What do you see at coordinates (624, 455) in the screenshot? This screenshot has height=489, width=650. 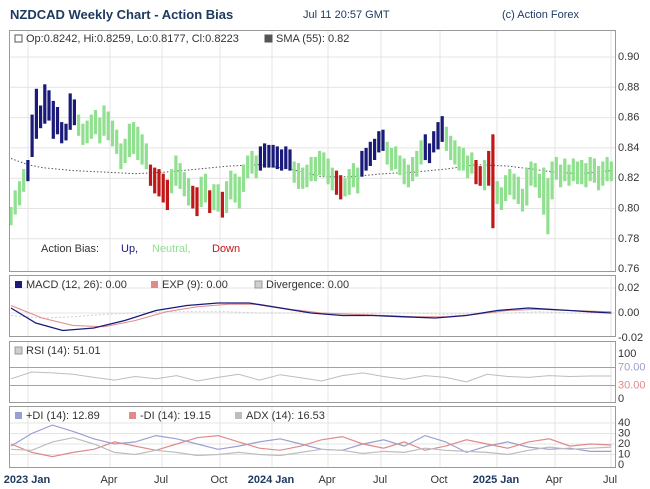 I see `dmi-ytick-3: 10` at bounding box center [624, 455].